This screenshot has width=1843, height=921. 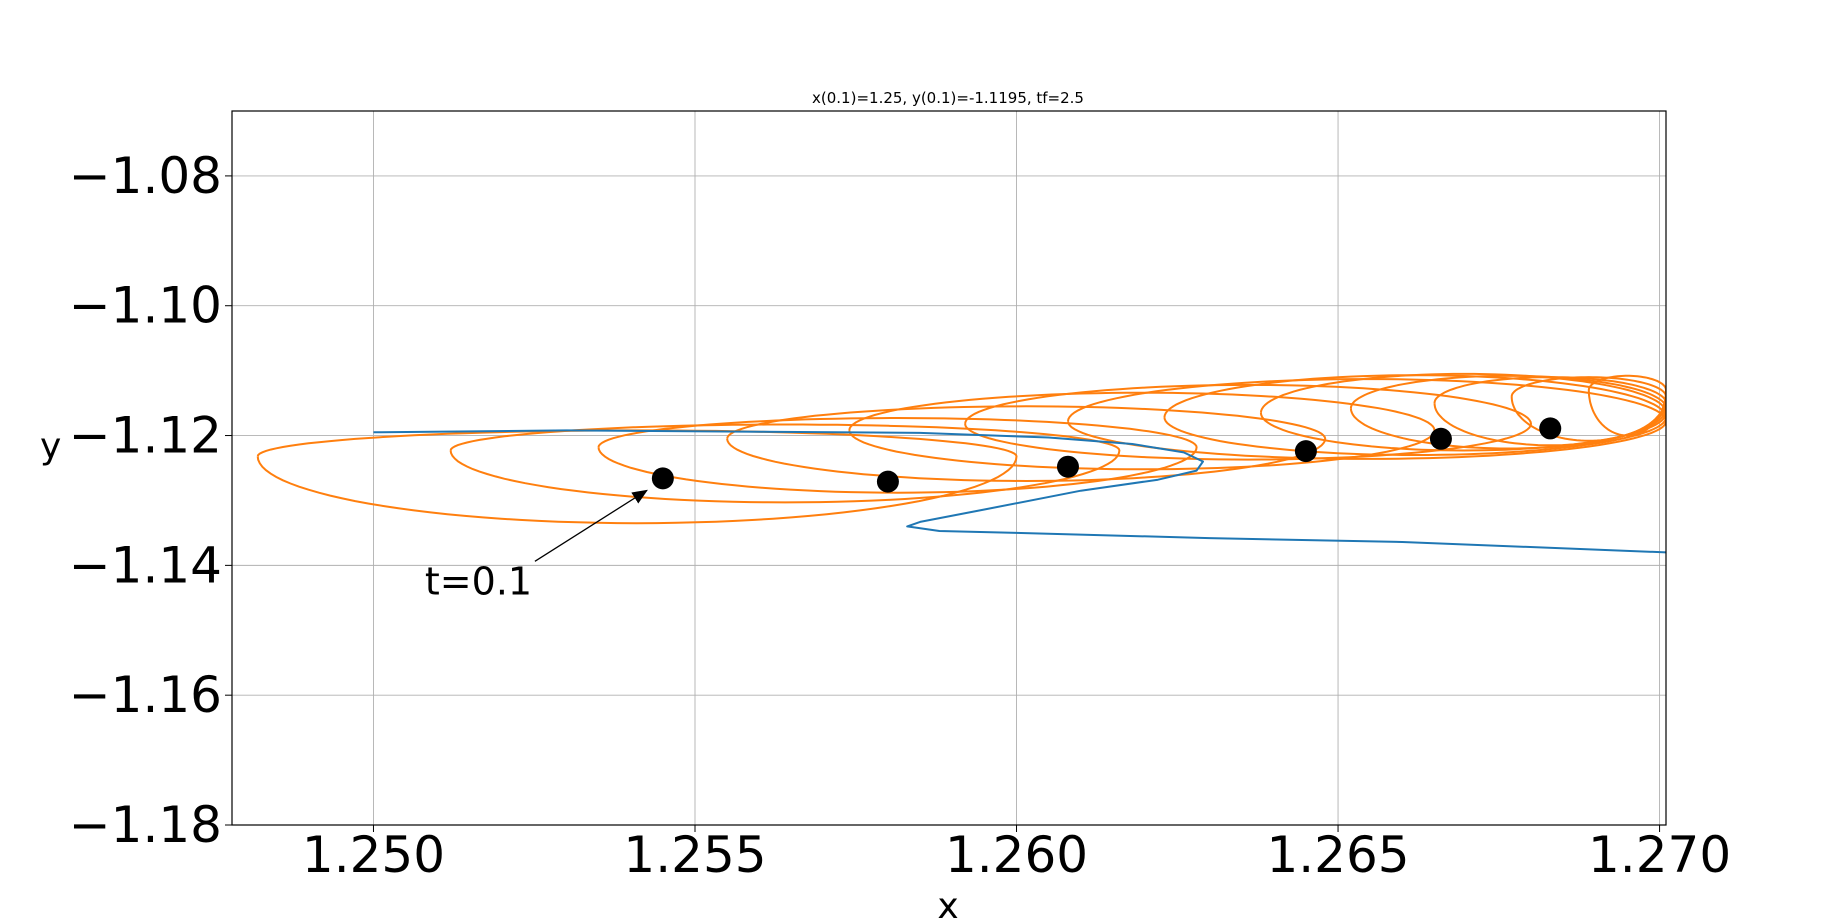 I want to click on x-tick-label: 1.250, so click(x=373, y=855).